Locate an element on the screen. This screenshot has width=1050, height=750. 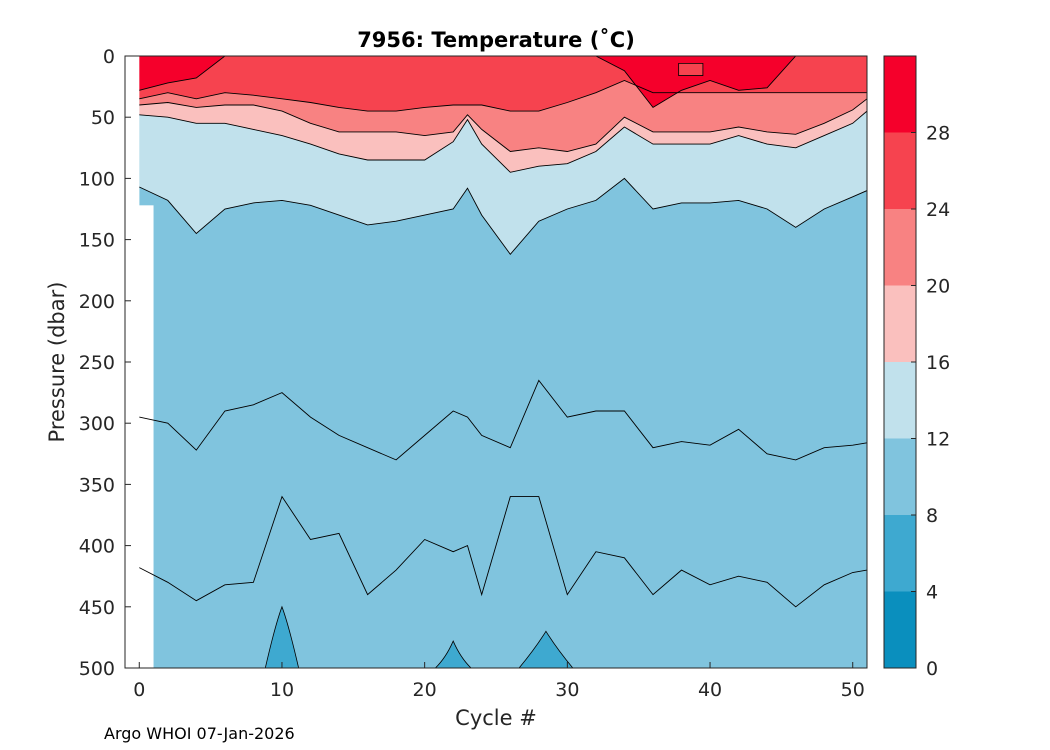
y-tick-label-100: 100 is located at coordinates (97, 179).